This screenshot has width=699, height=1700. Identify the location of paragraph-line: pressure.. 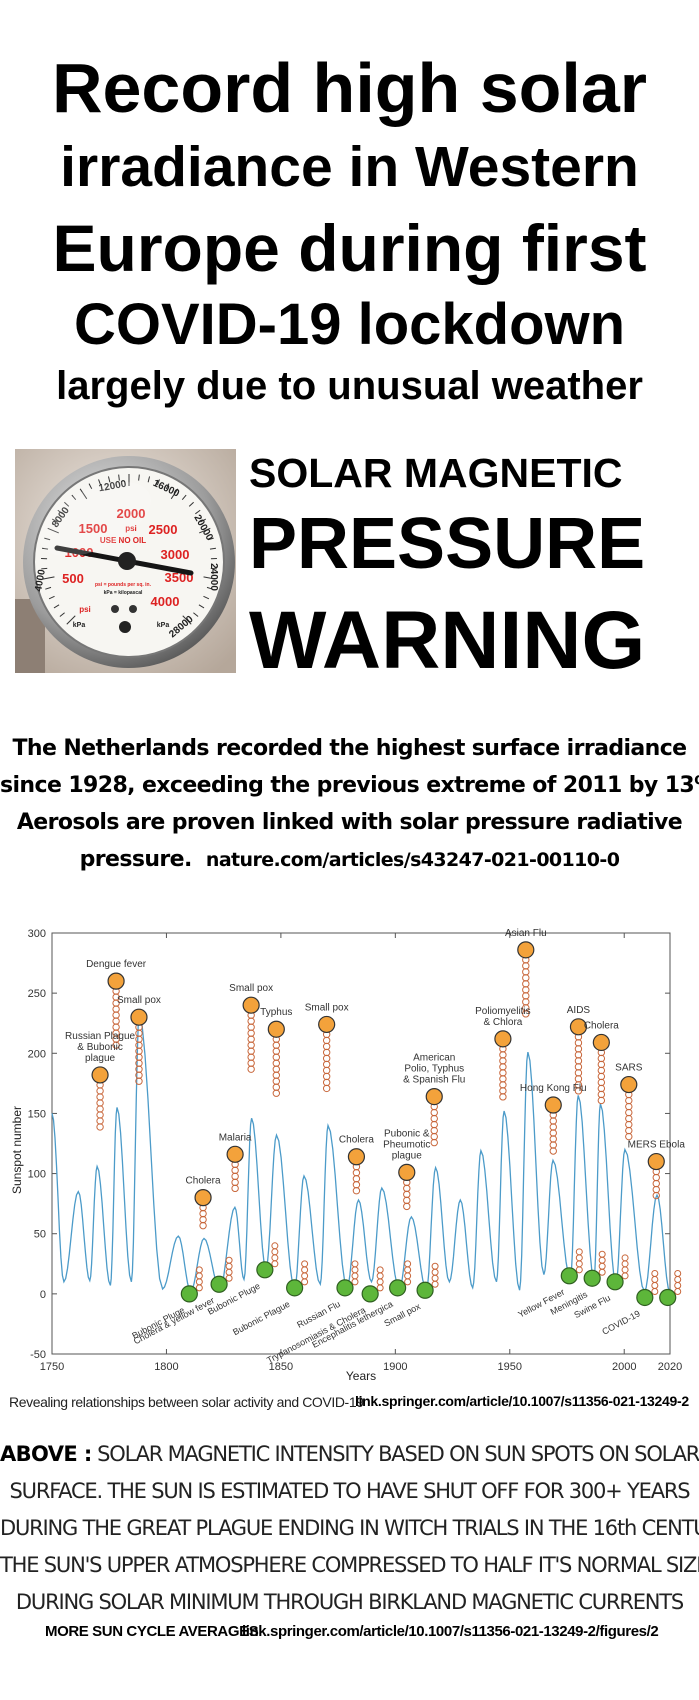
(136, 859).